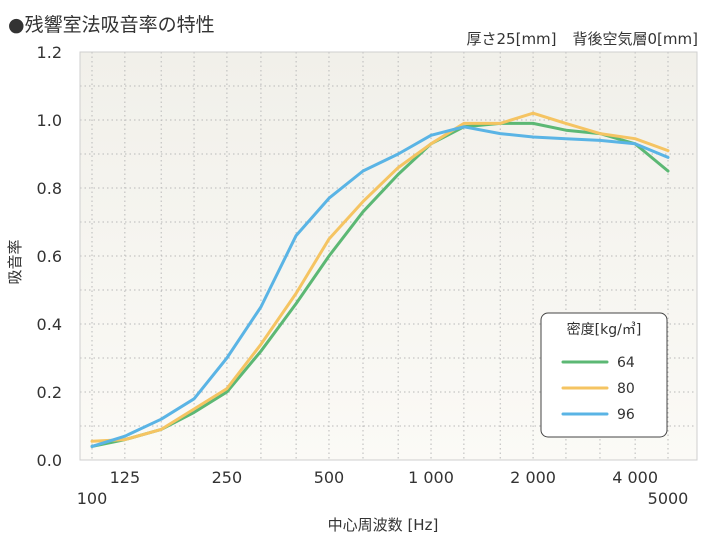  I want to click on x-tick-label: 1 000, so click(431, 477).